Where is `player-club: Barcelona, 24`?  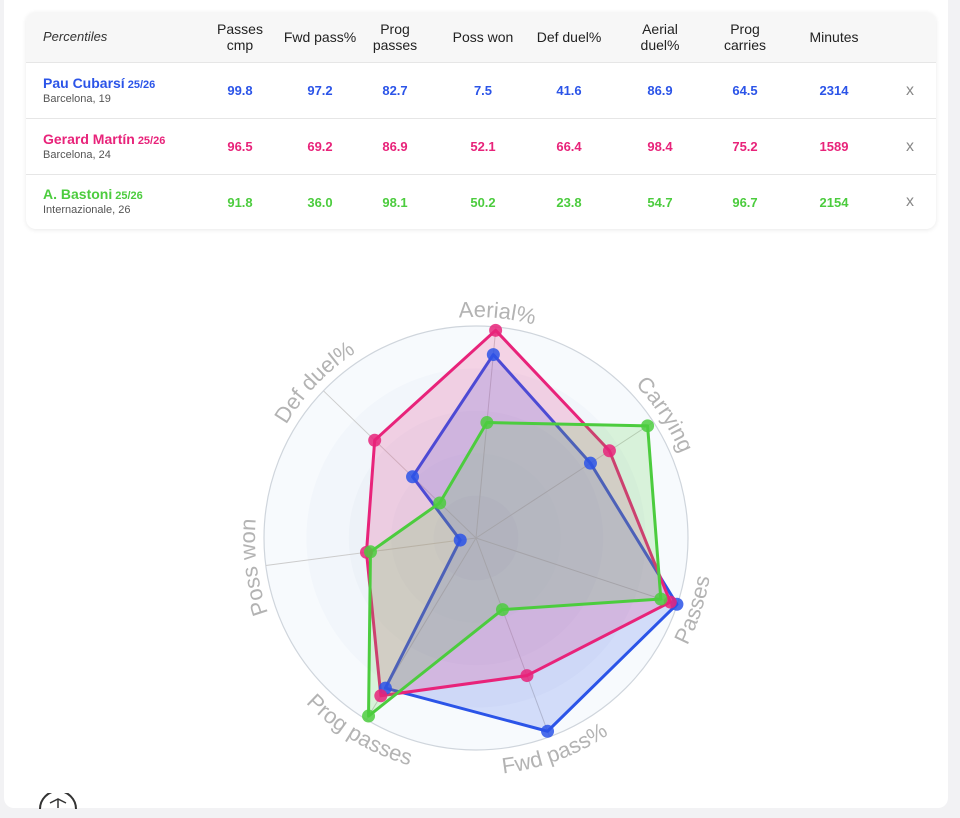
player-club: Barcelona, 24 is located at coordinates (77, 154).